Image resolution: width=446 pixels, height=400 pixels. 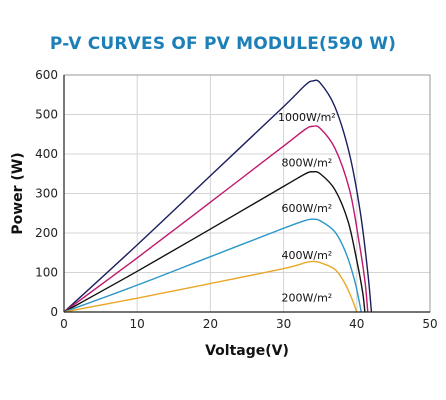 I want to click on series-label-1000: 1000W/m², so click(x=307, y=117).